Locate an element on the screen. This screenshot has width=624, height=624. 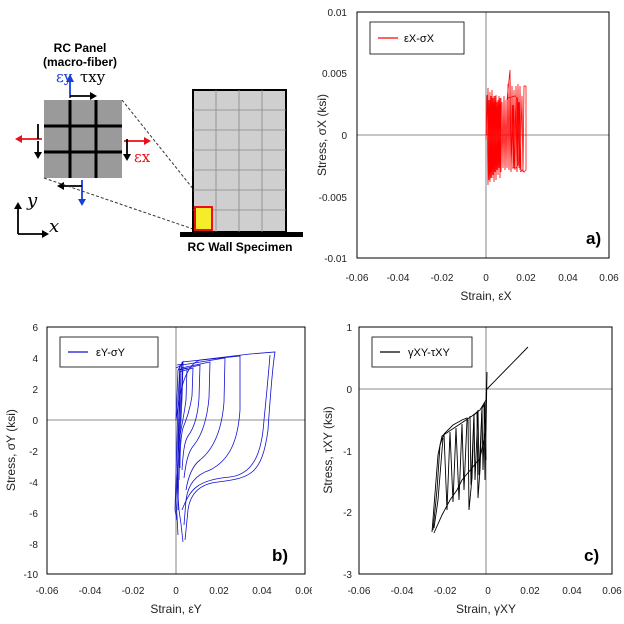
chart-c-ylabel: Stress, τXY (ksi) is located at coordinates (328, 449).